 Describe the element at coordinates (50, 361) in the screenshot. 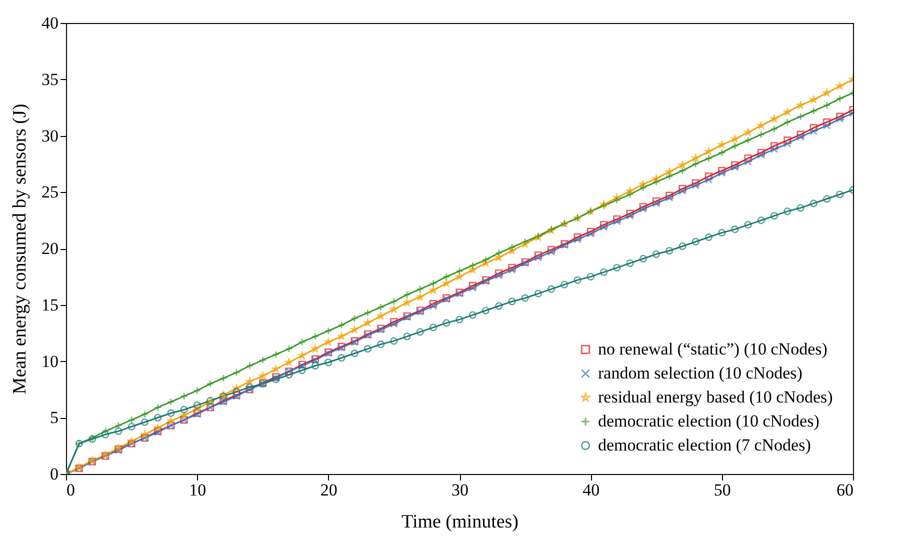

I see `y-tick-label: 10` at that location.